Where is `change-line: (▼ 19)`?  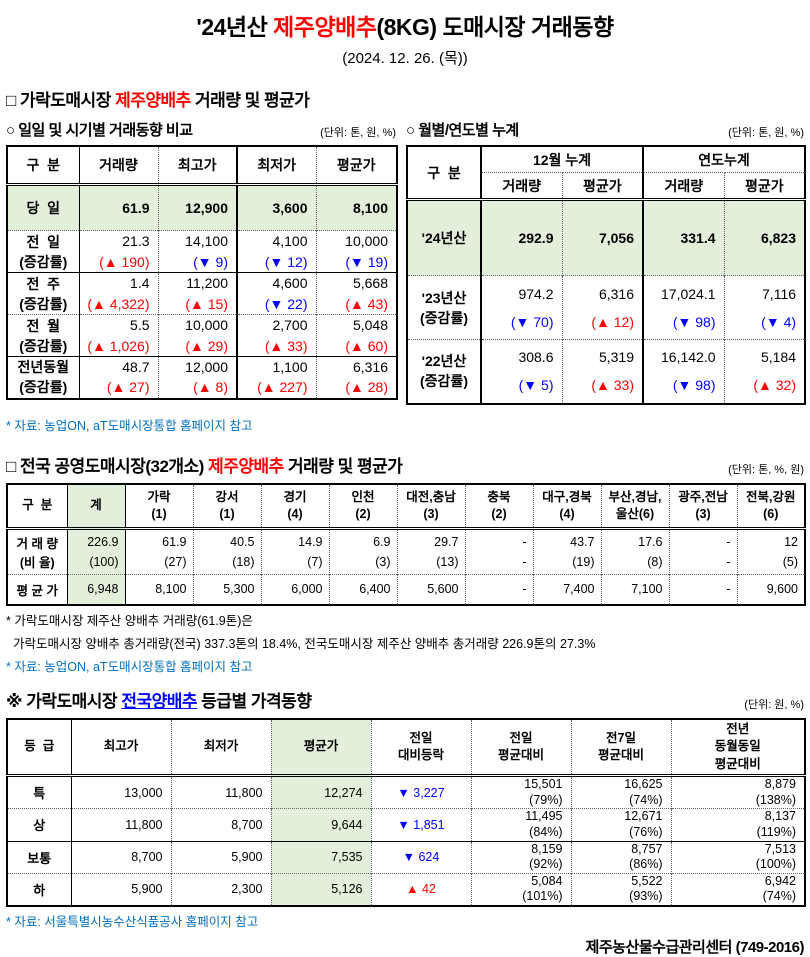
change-line: (▼ 19) is located at coordinates (366, 261).